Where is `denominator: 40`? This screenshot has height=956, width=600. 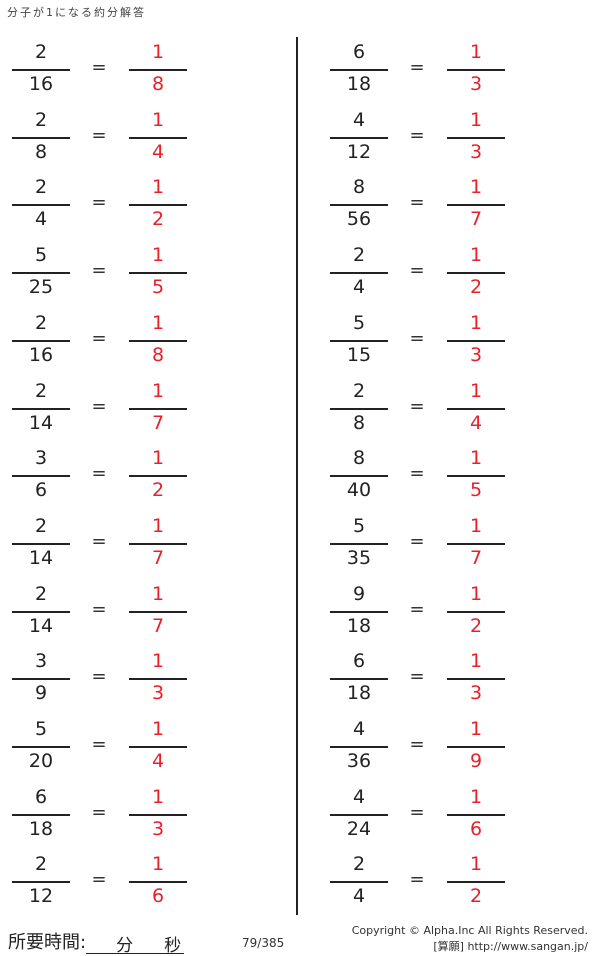
denominator: 40 is located at coordinates (359, 490).